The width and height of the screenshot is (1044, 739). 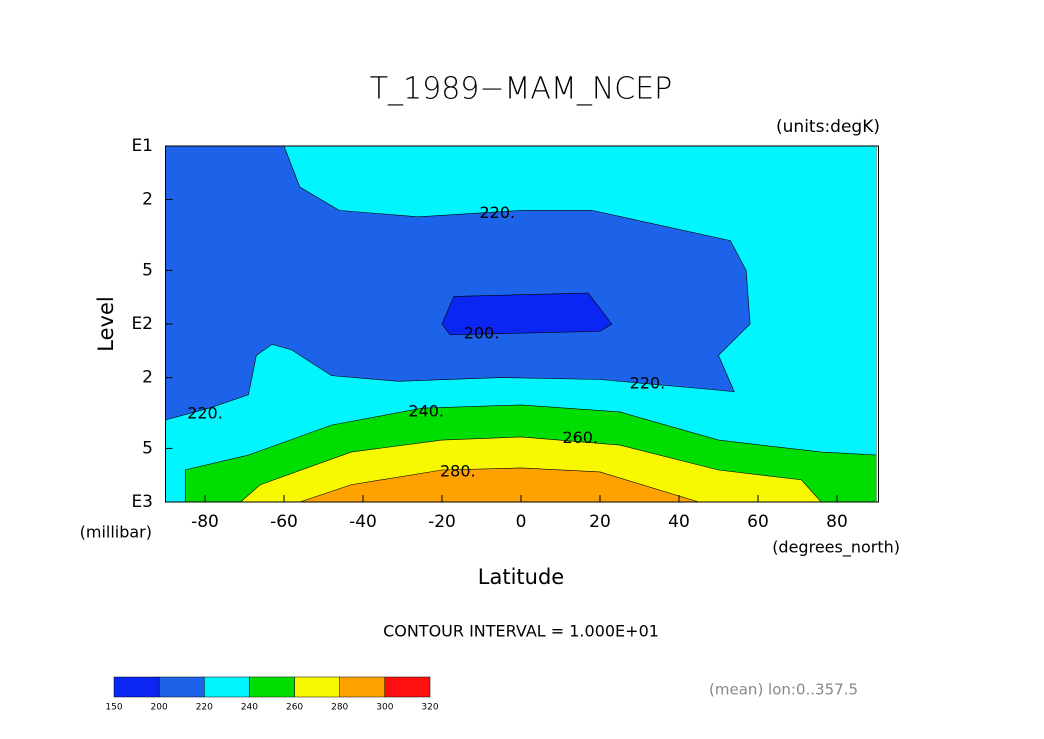 What do you see at coordinates (521, 89) in the screenshot?
I see `chart-title: T_1989−MAM_NCEP` at bounding box center [521, 89].